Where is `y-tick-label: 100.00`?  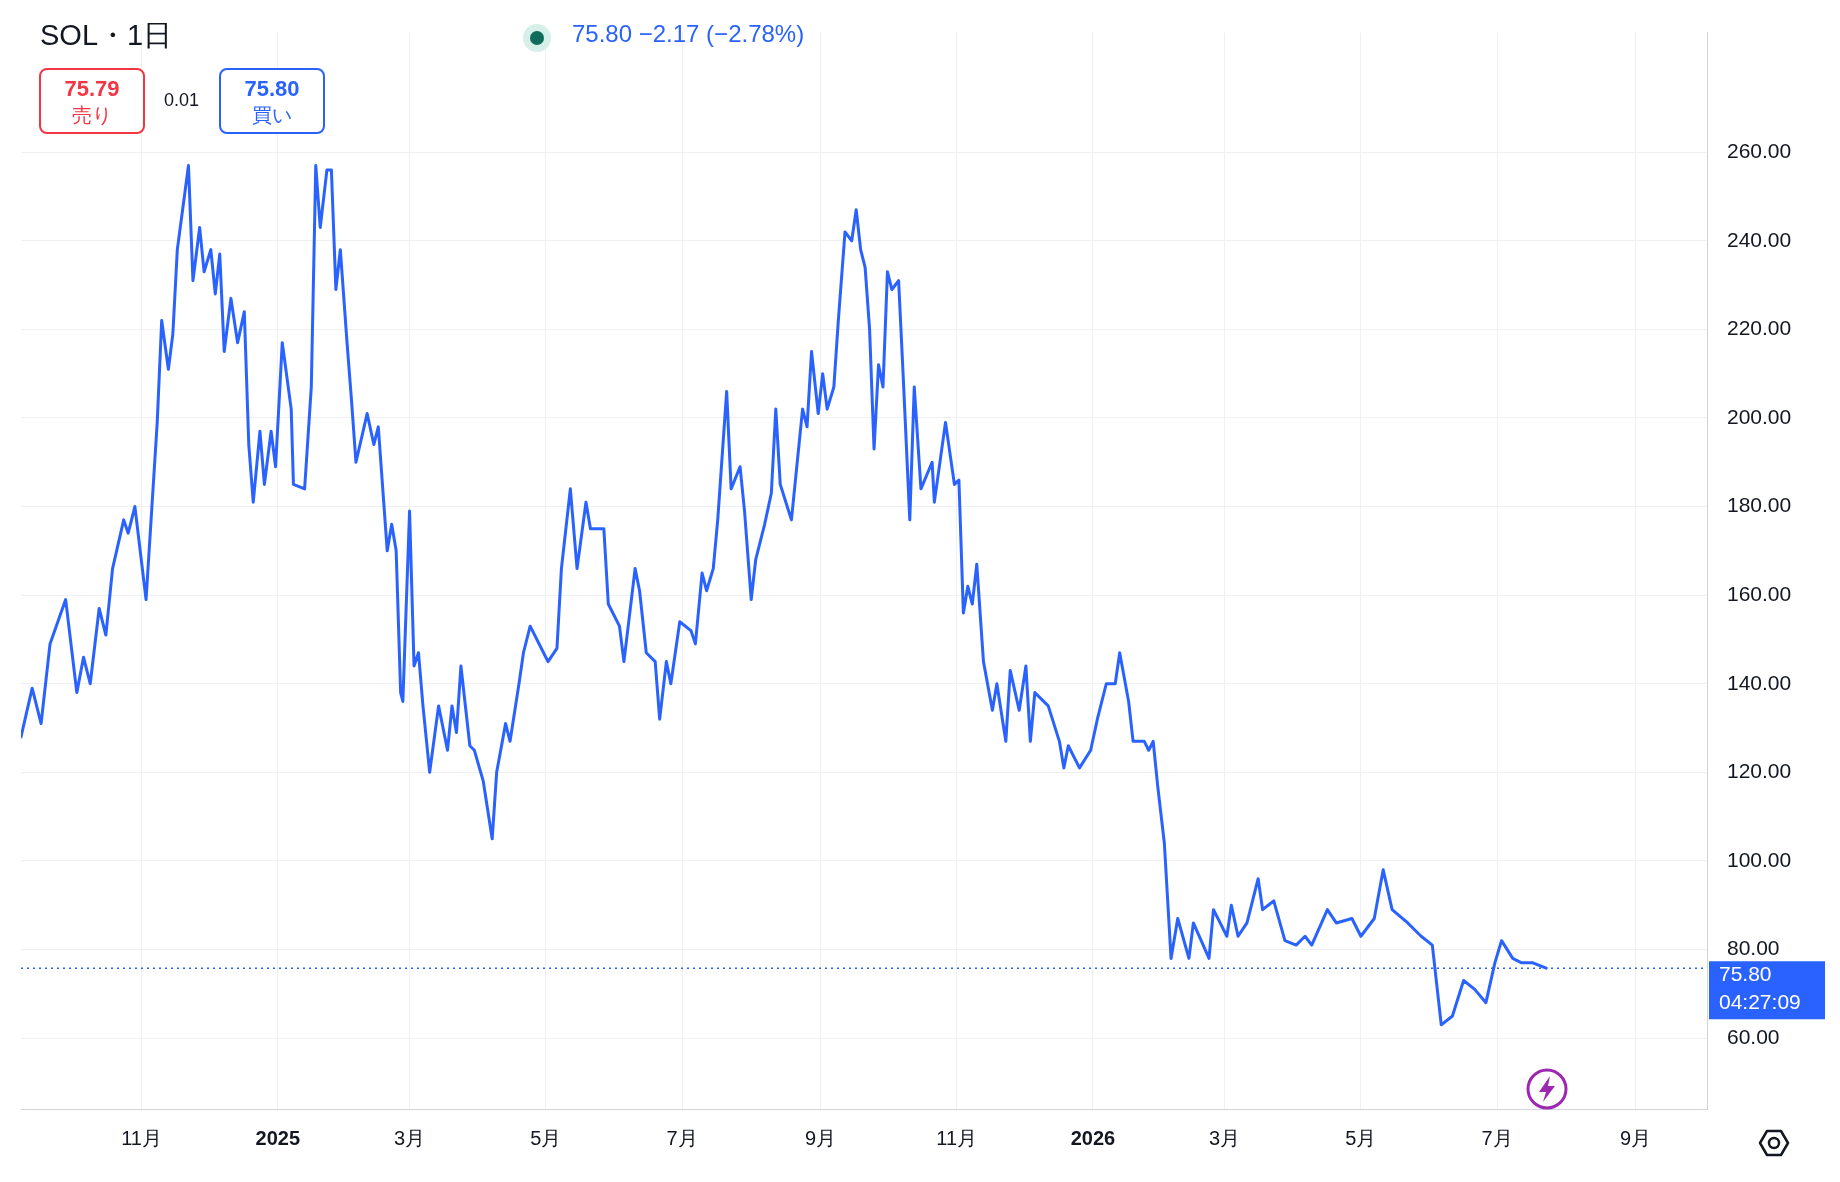
y-tick-label: 100.00 is located at coordinates (1759, 859).